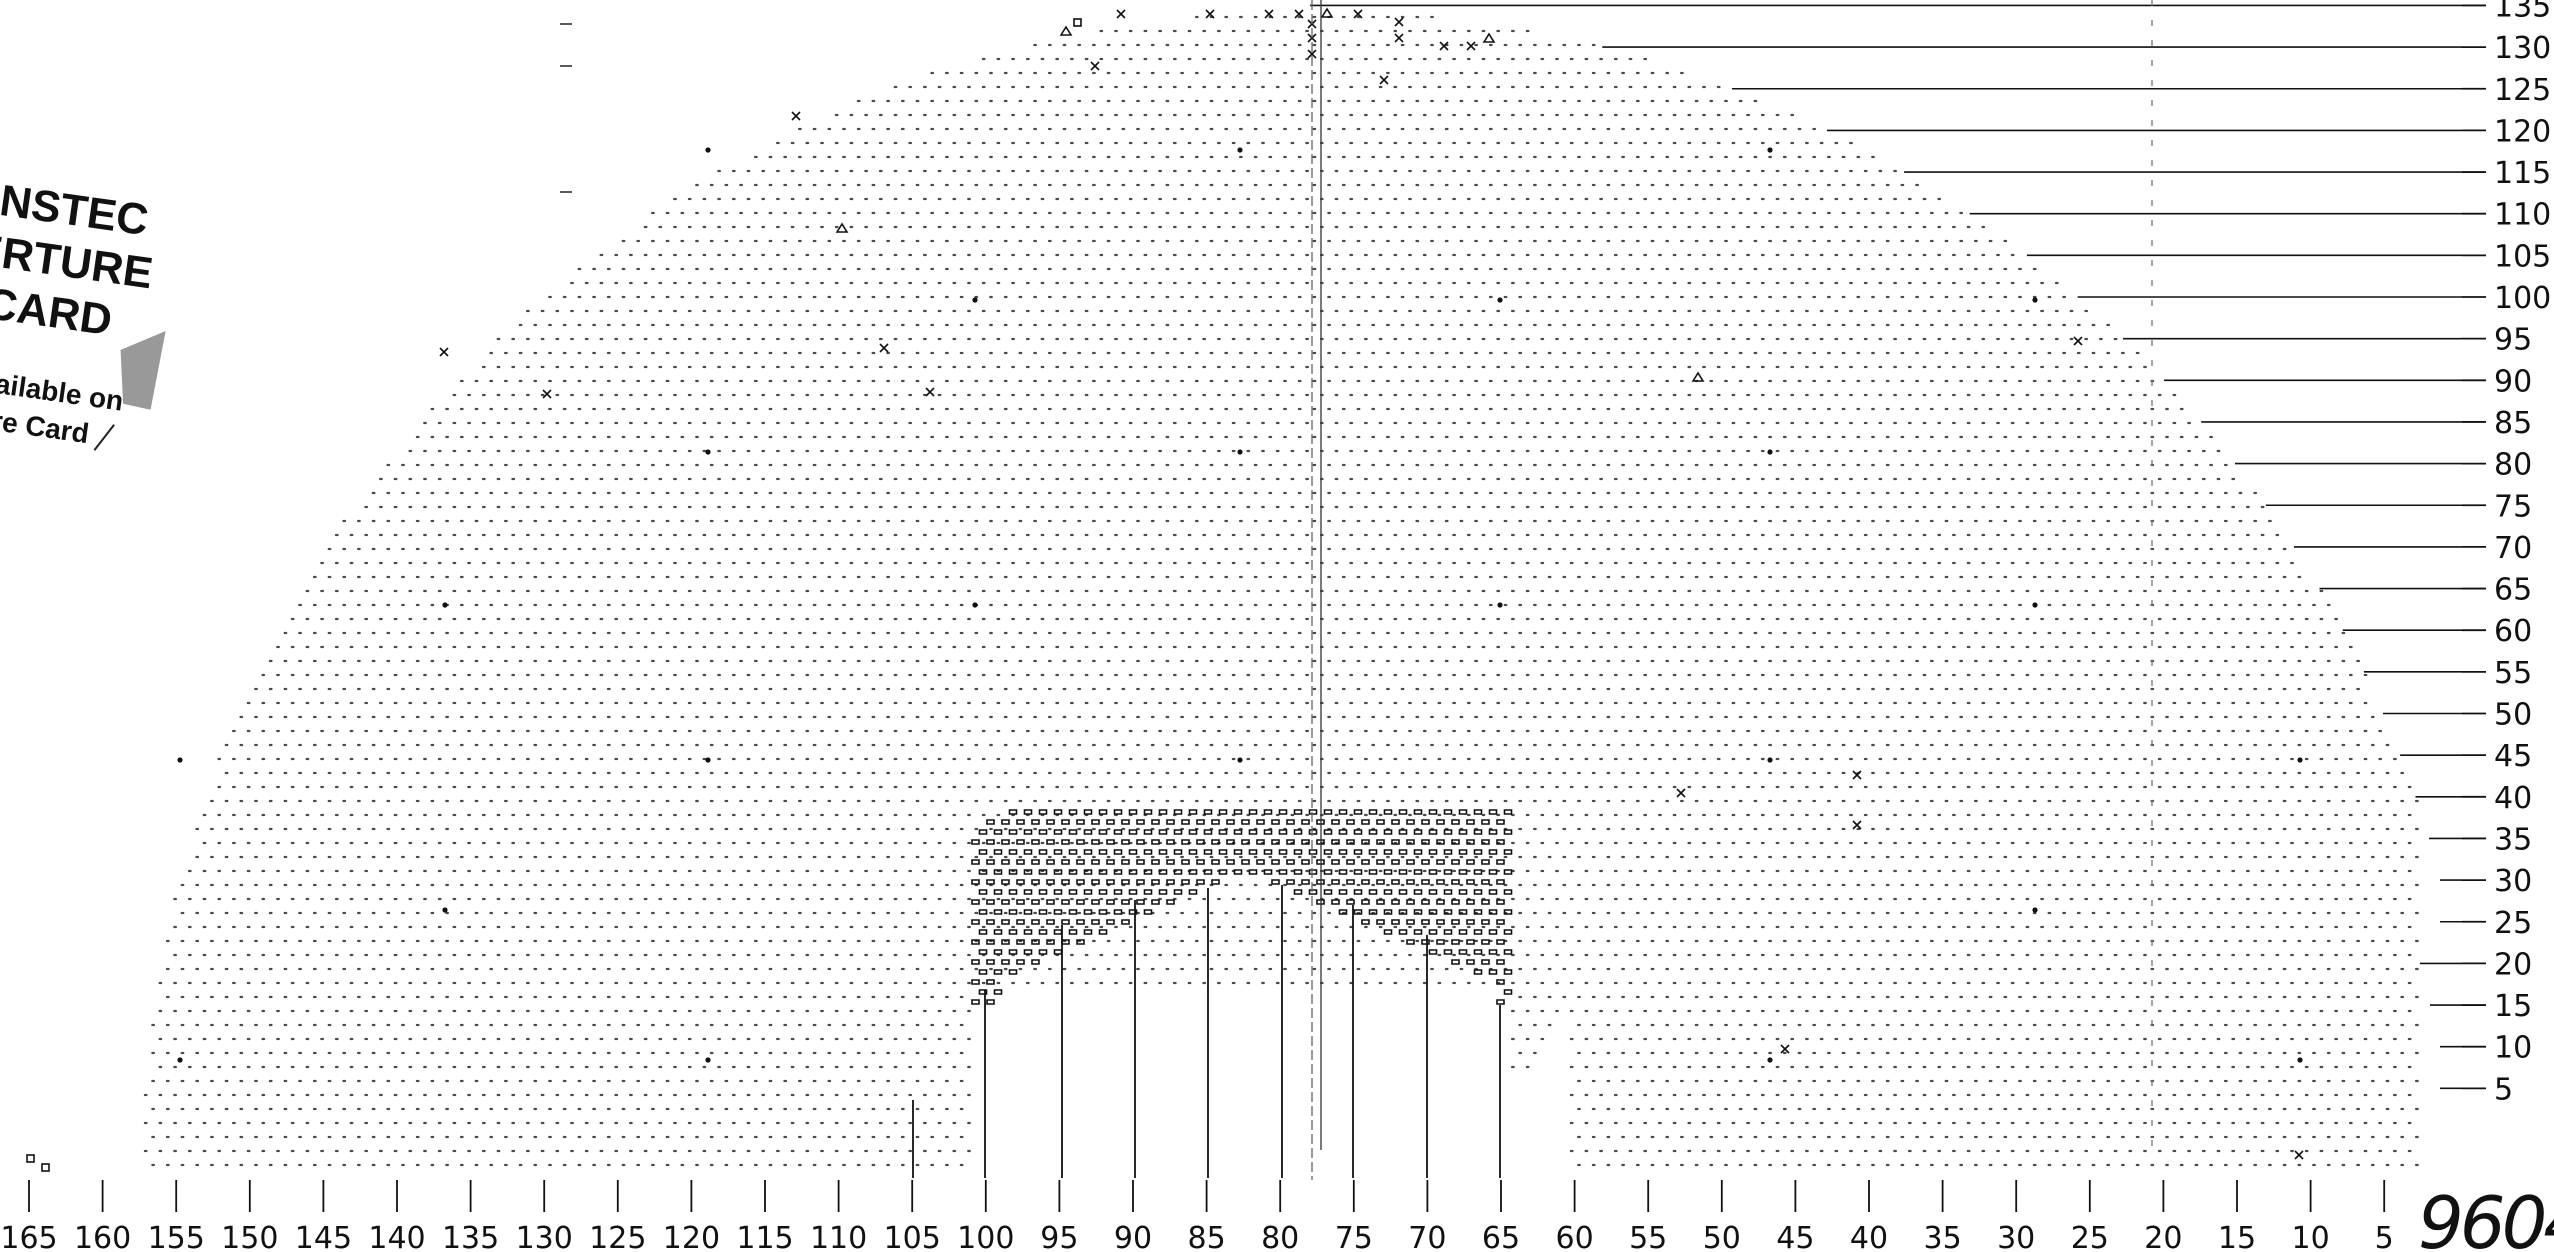 The height and width of the screenshot is (1252, 2554). Describe the element at coordinates (28, 1236) in the screenshot. I see `x-tick-label: 165` at that location.